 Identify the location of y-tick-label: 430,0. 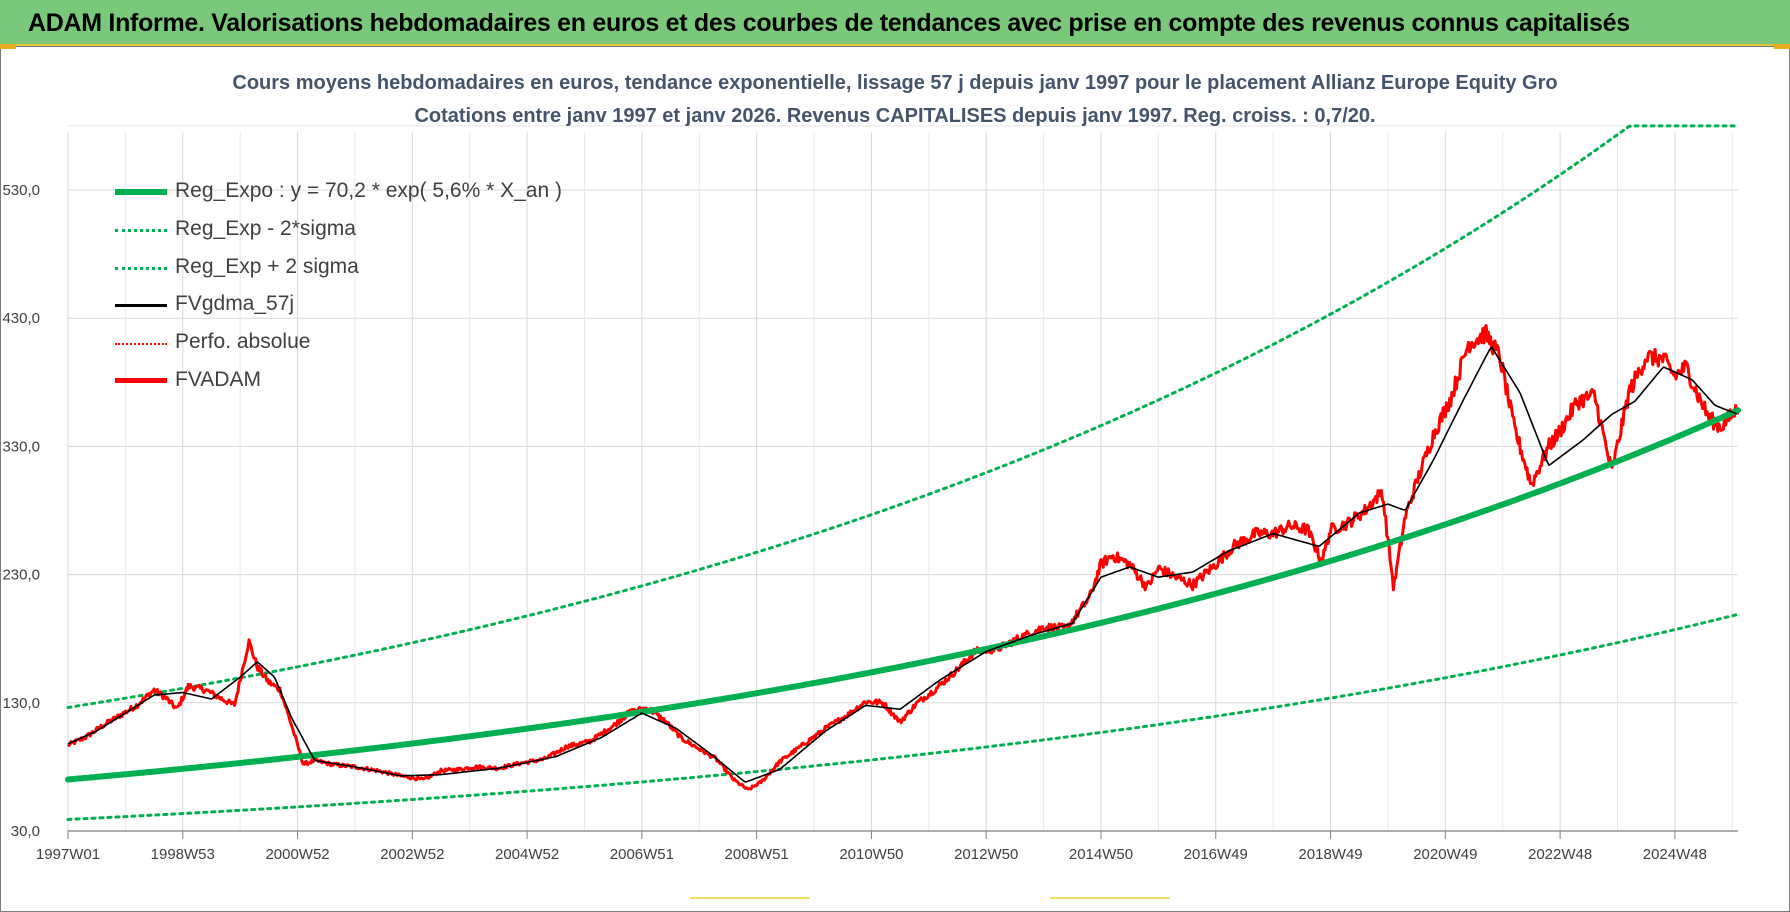
(21, 318).